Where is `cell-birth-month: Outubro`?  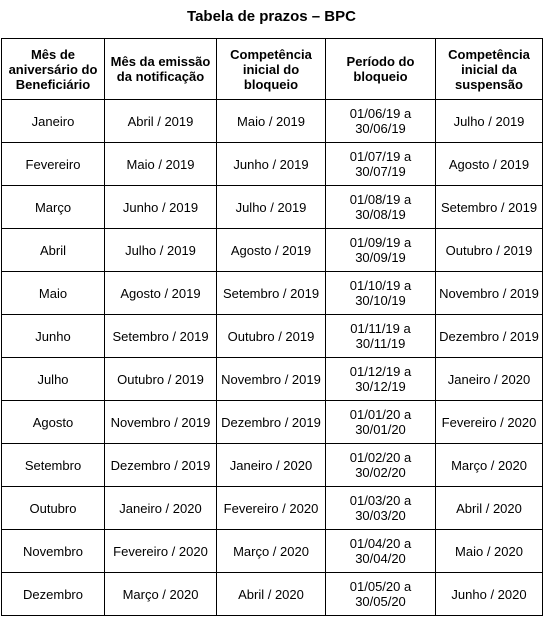
cell-birth-month: Outubro is located at coordinates (53, 508).